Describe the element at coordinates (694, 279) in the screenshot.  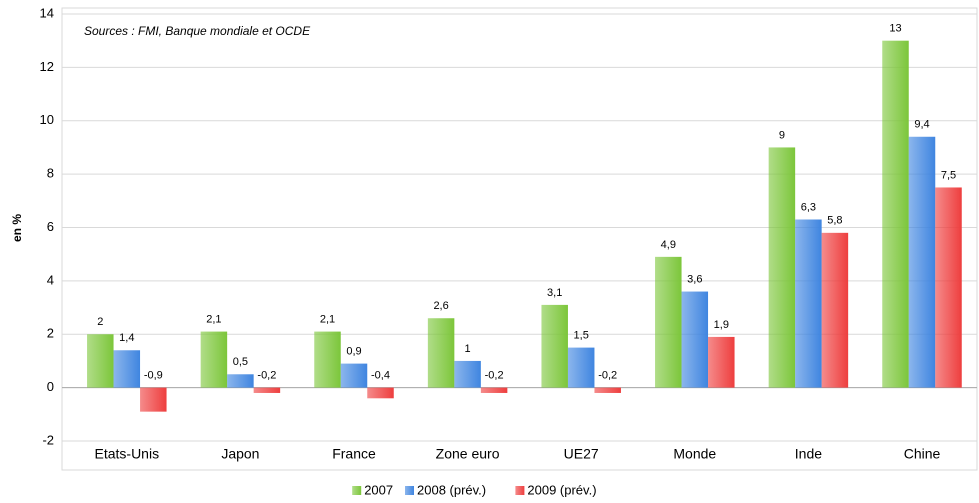
I see `value-label: 3,6` at that location.